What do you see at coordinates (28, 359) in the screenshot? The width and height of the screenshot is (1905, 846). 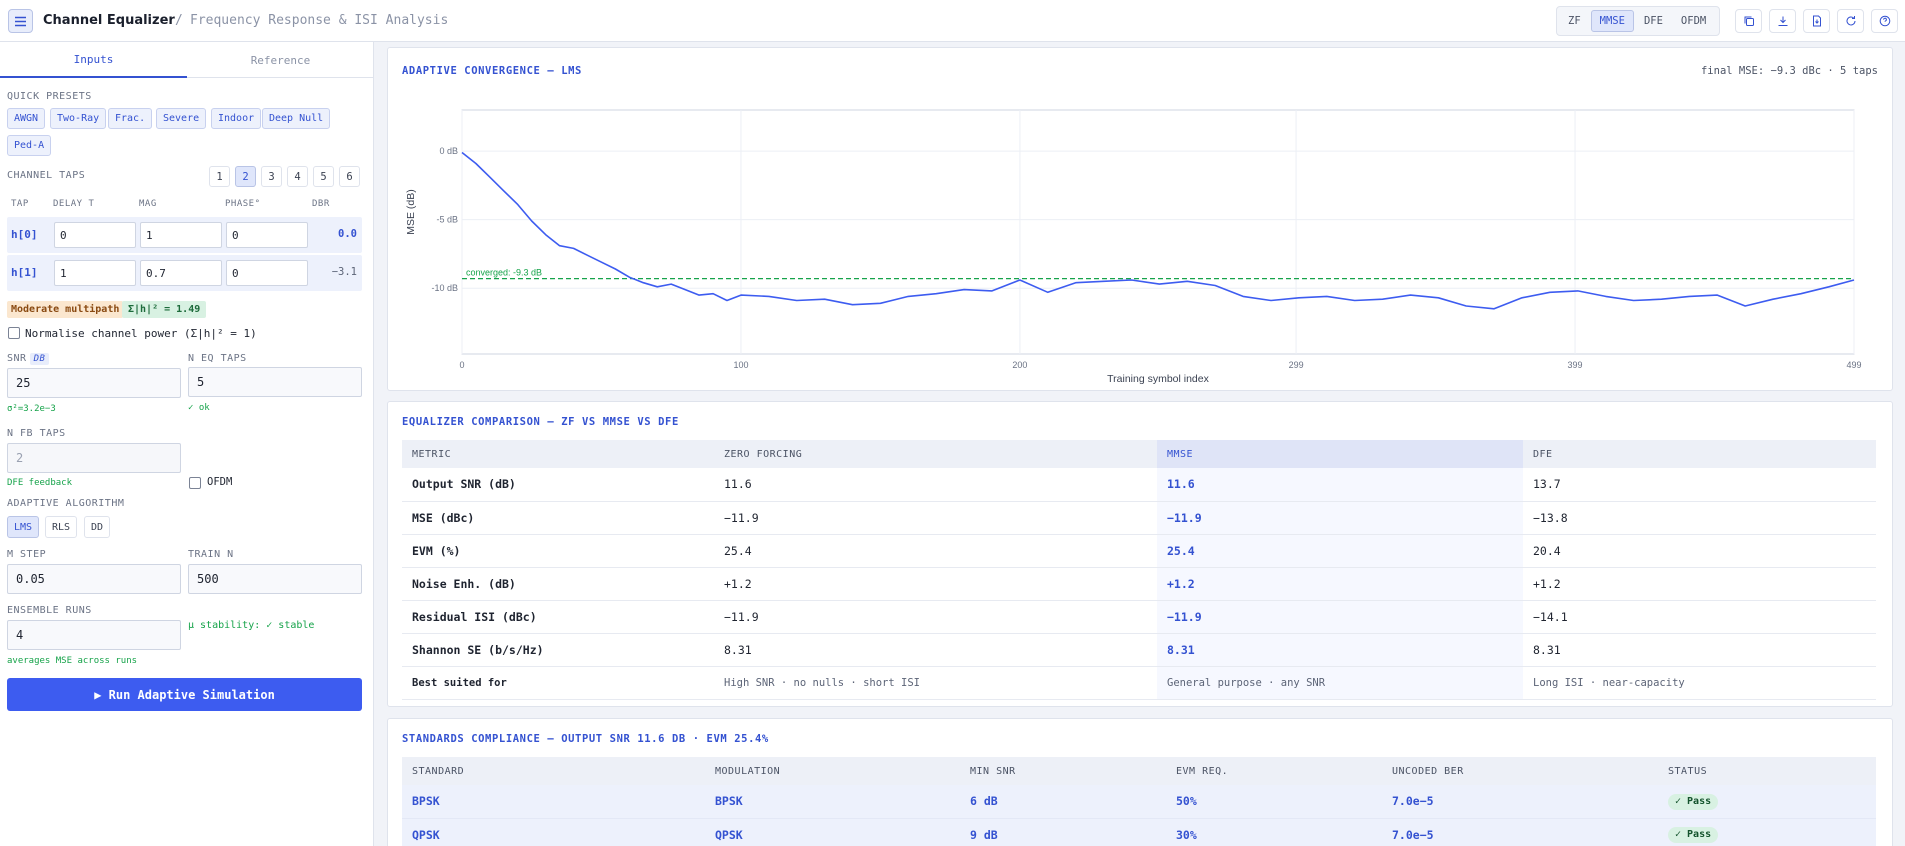 I see `snr-label: SNR DB` at bounding box center [28, 359].